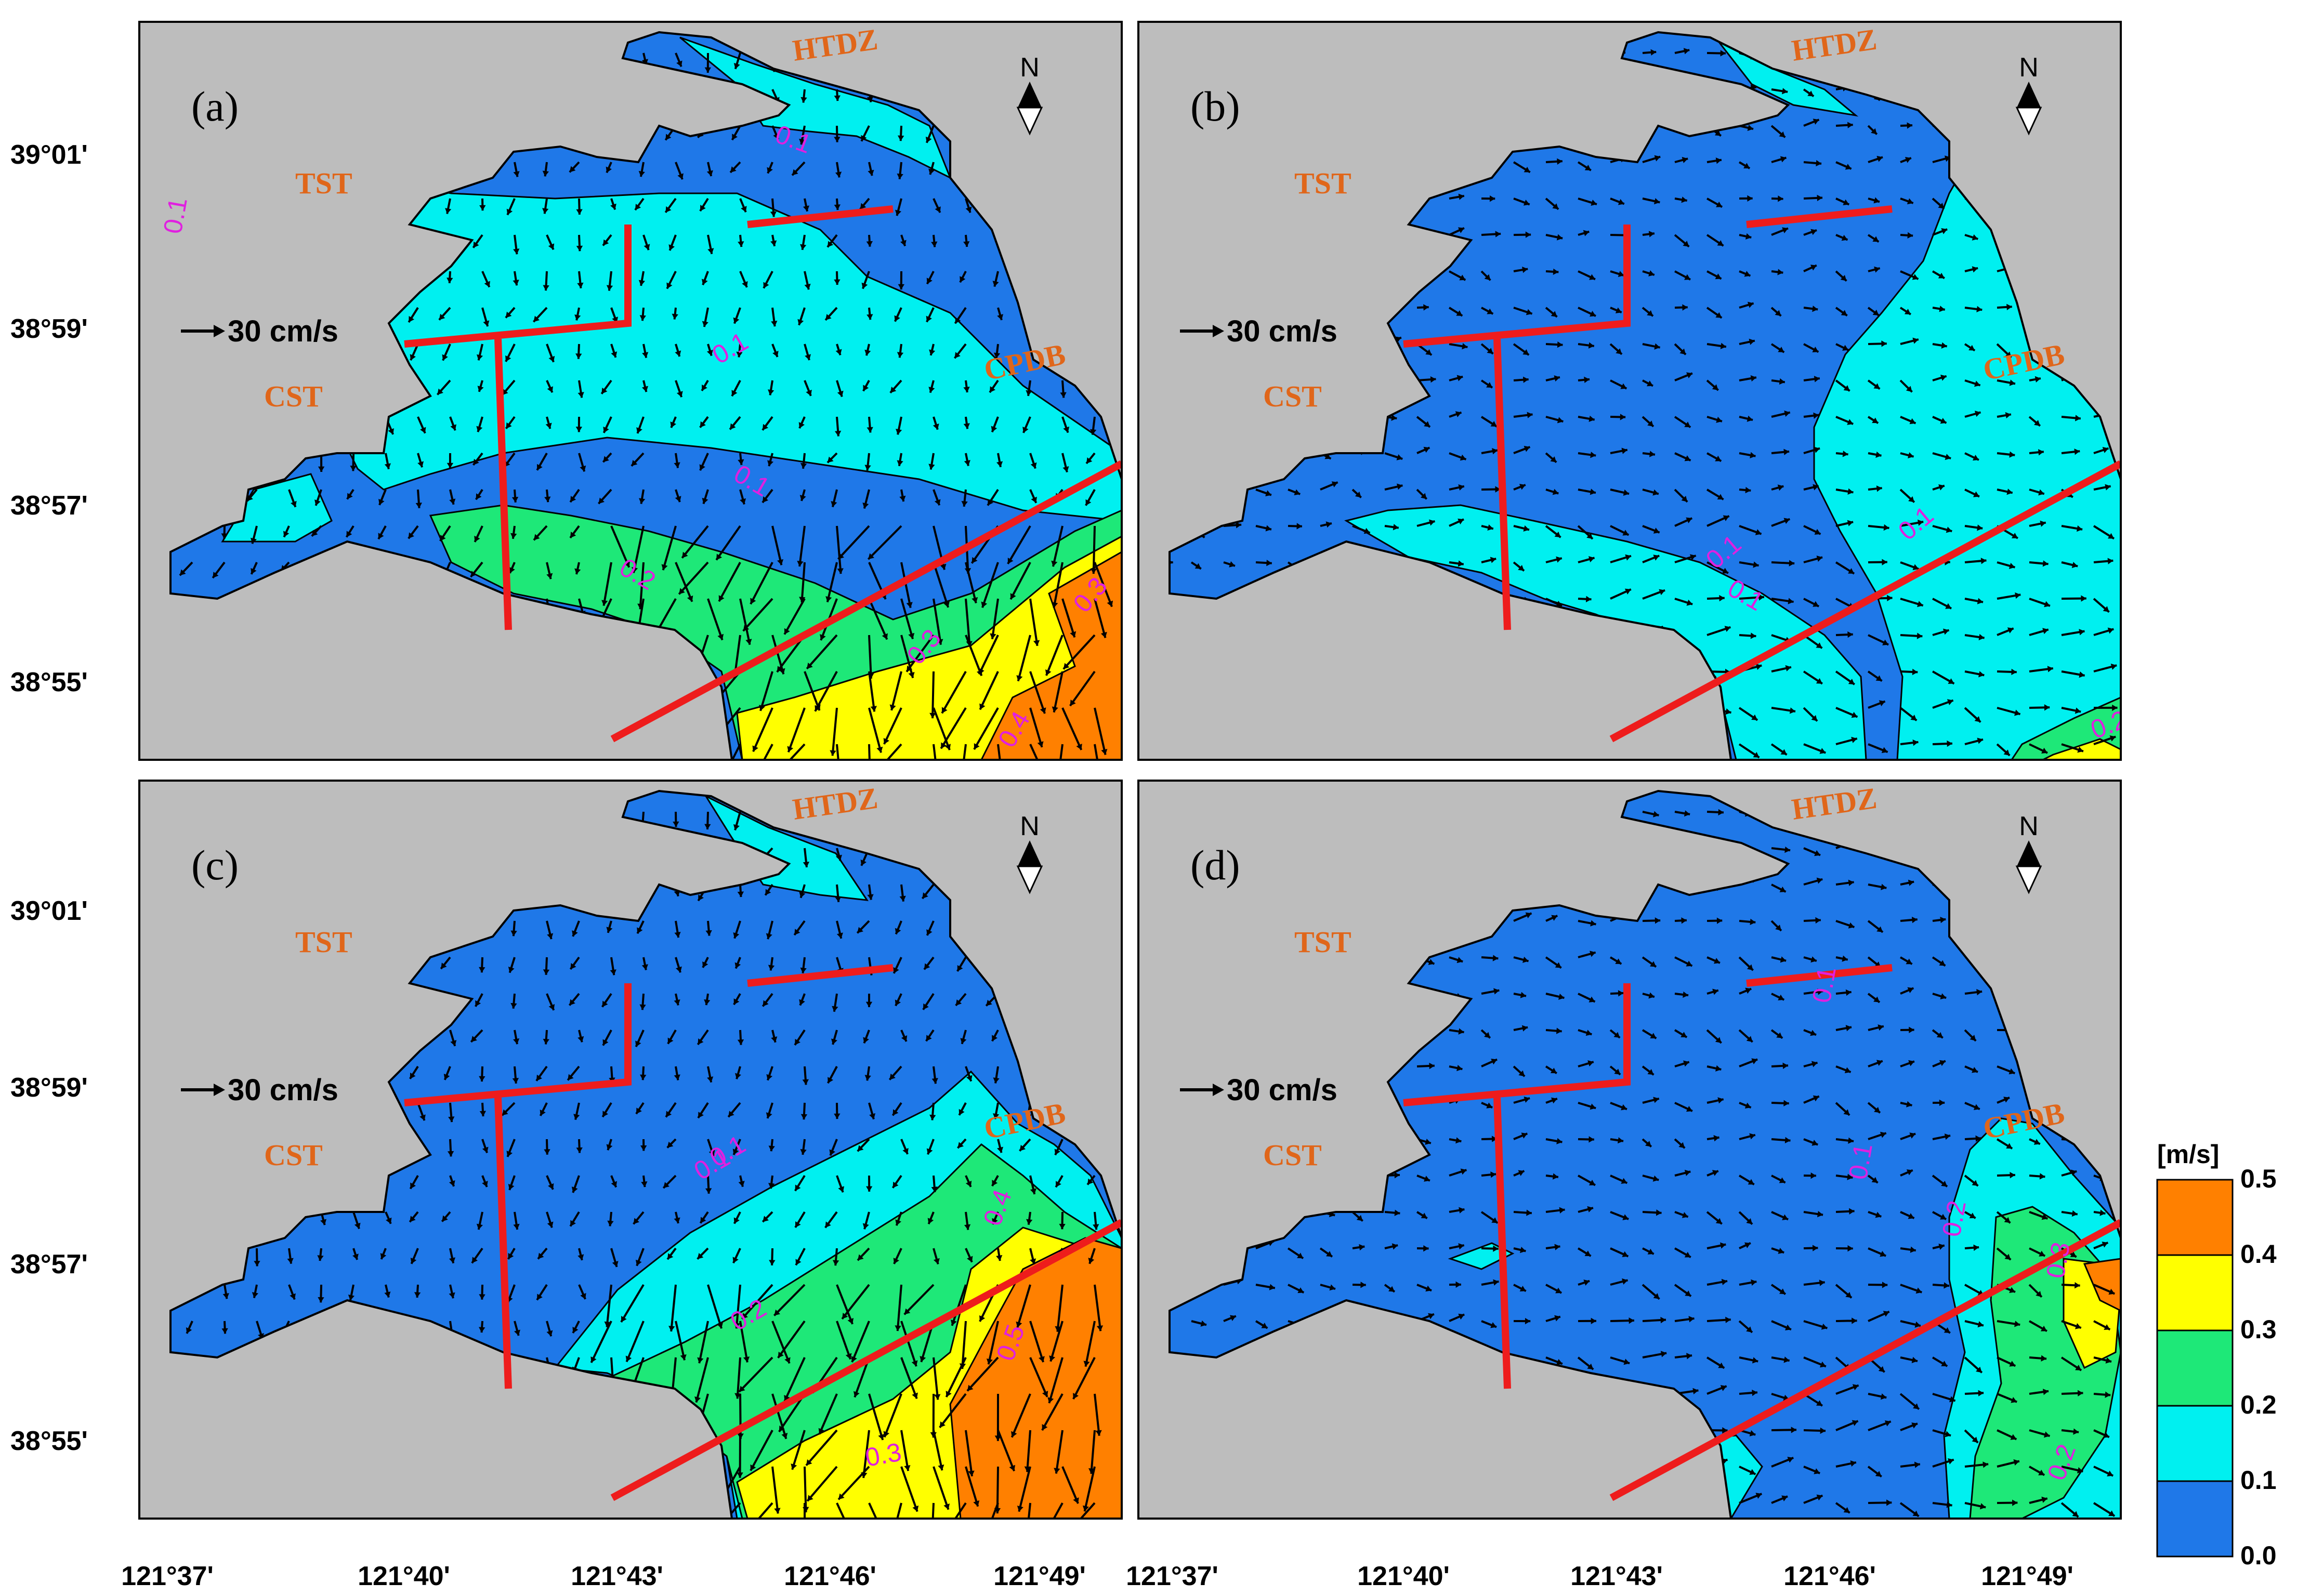 The width and height of the screenshot is (2297, 1596). What do you see at coordinates (1322, 942) in the screenshot?
I see `place-label-tst: TST` at bounding box center [1322, 942].